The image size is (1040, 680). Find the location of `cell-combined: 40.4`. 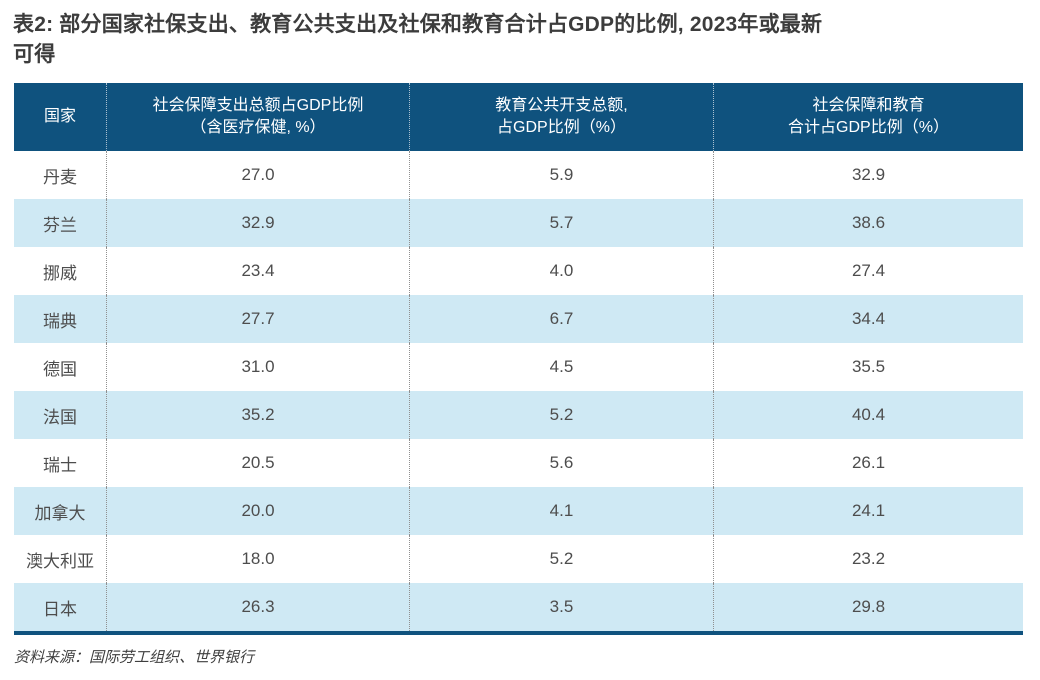

cell-combined: 40.4 is located at coordinates (868, 415).